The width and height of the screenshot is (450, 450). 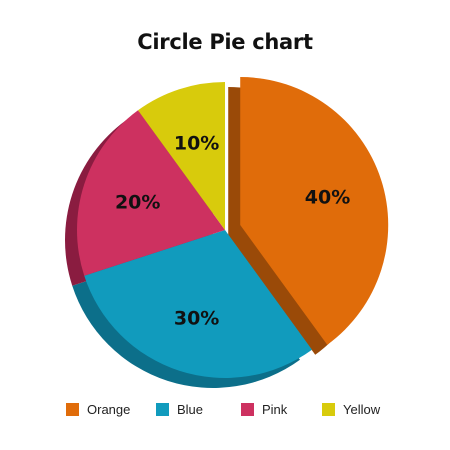 I want to click on legend-label: Blue, so click(x=190, y=409).